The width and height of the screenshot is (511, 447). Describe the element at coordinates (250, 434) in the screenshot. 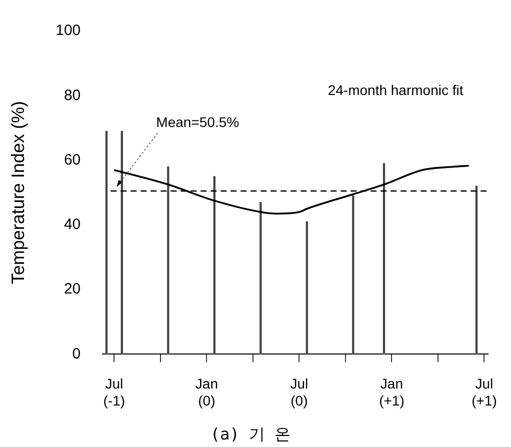

I see `text: (a) 기 온` at that location.